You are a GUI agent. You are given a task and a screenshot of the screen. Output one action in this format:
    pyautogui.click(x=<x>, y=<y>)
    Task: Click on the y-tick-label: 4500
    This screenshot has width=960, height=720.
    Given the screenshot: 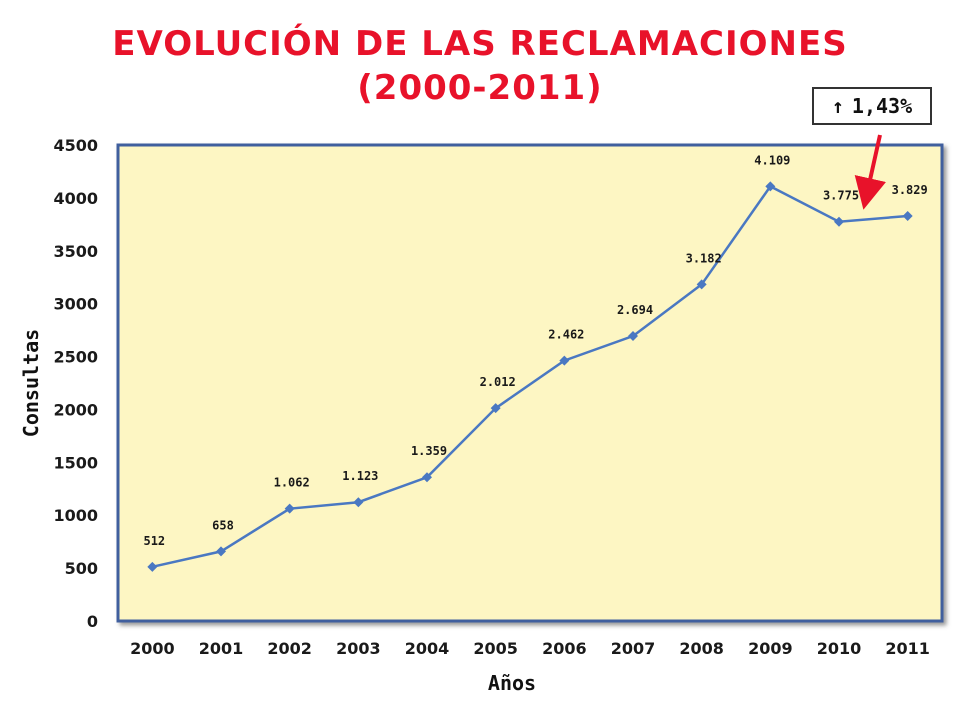 What is the action you would take?
    pyautogui.click(x=75, y=145)
    